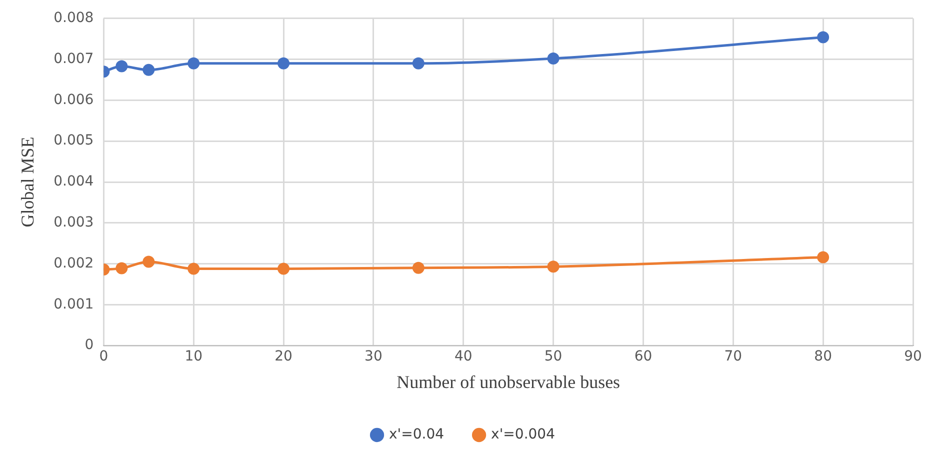 The height and width of the screenshot is (462, 943). Describe the element at coordinates (74, 100) in the screenshot. I see `y-tick-label: 0.006` at that location.